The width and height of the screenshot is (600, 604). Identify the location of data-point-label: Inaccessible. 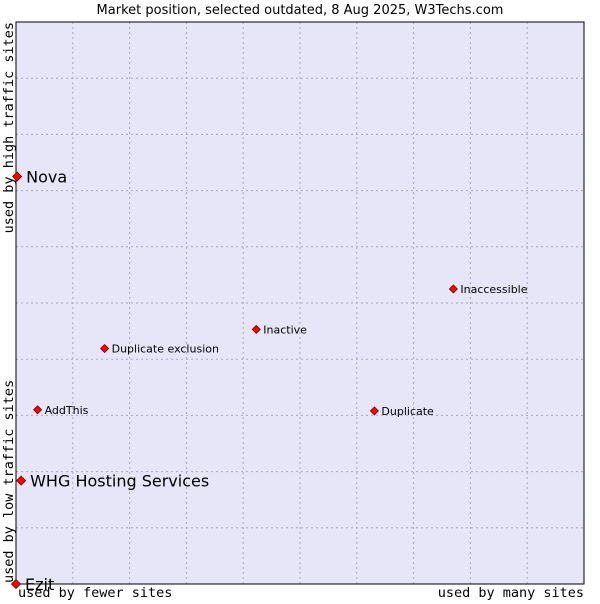
(493, 289).